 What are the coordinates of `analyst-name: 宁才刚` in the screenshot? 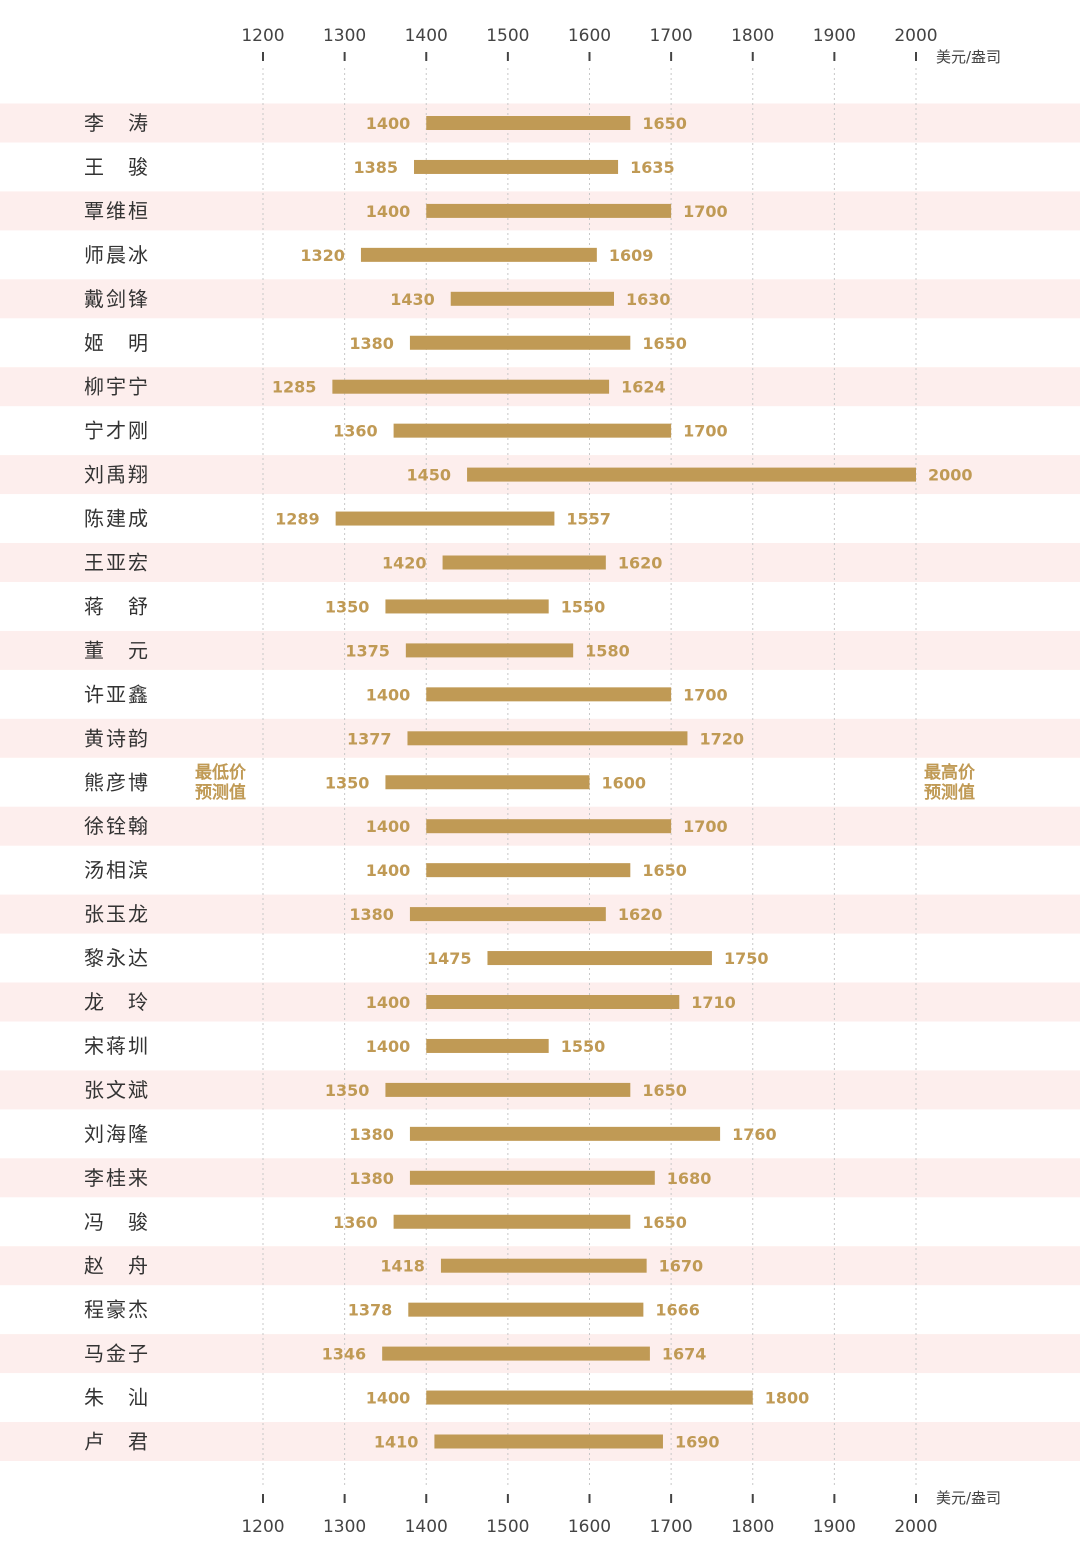 It's located at (117, 431).